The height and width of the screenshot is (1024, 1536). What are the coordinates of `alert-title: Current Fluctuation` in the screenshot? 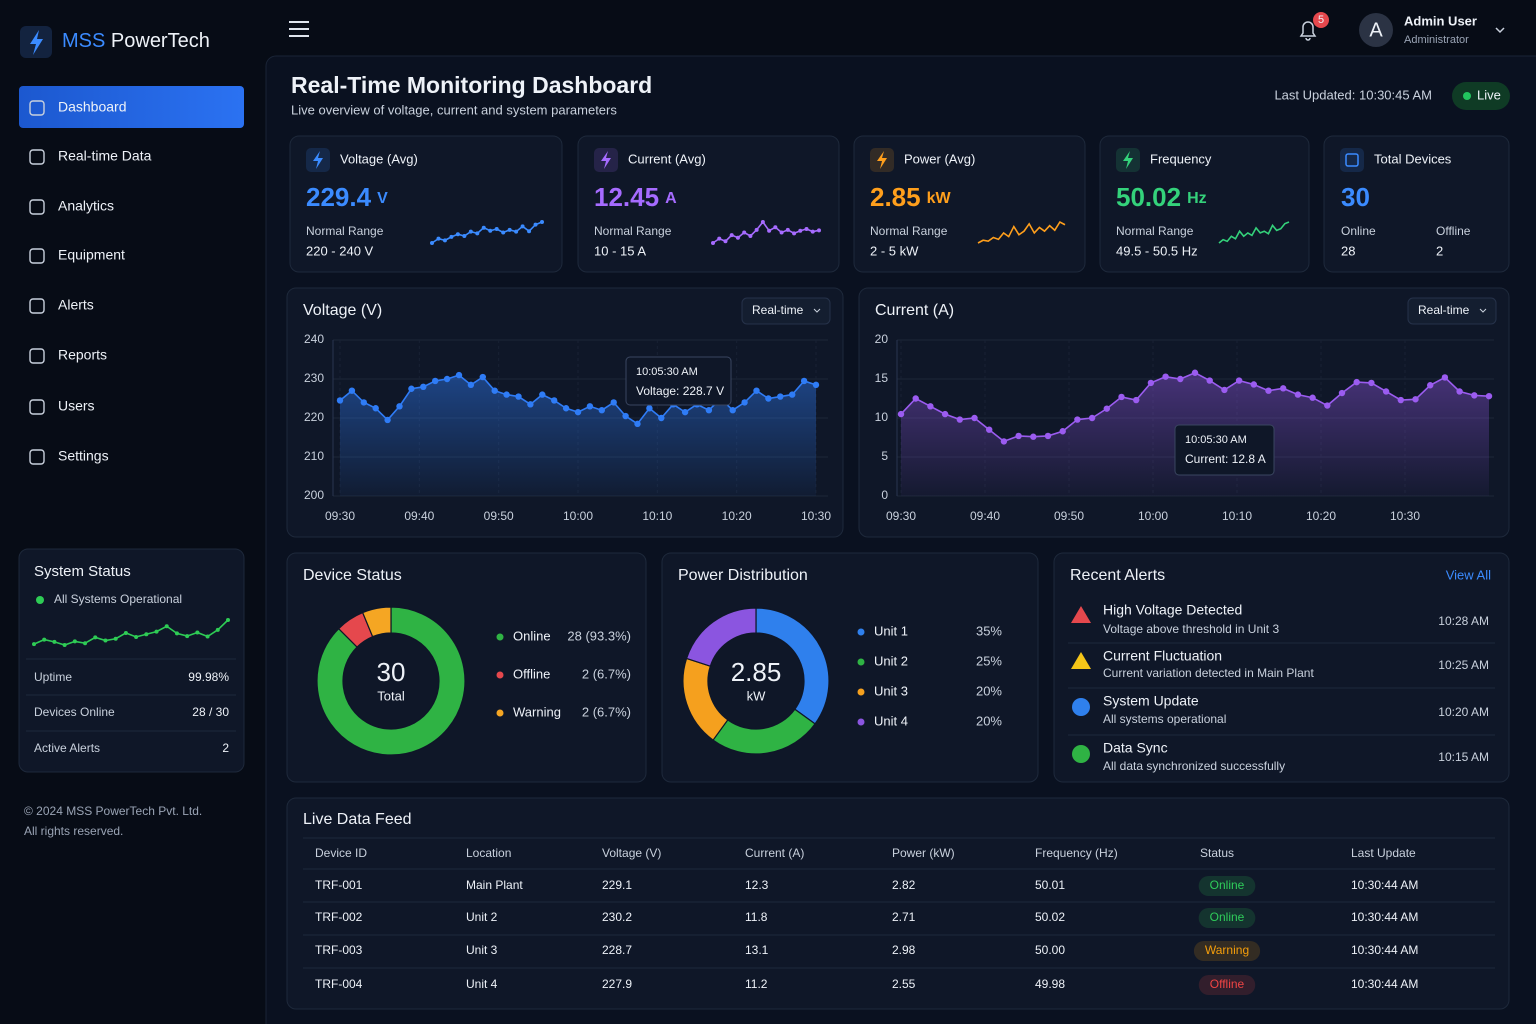 It's located at (1162, 656).